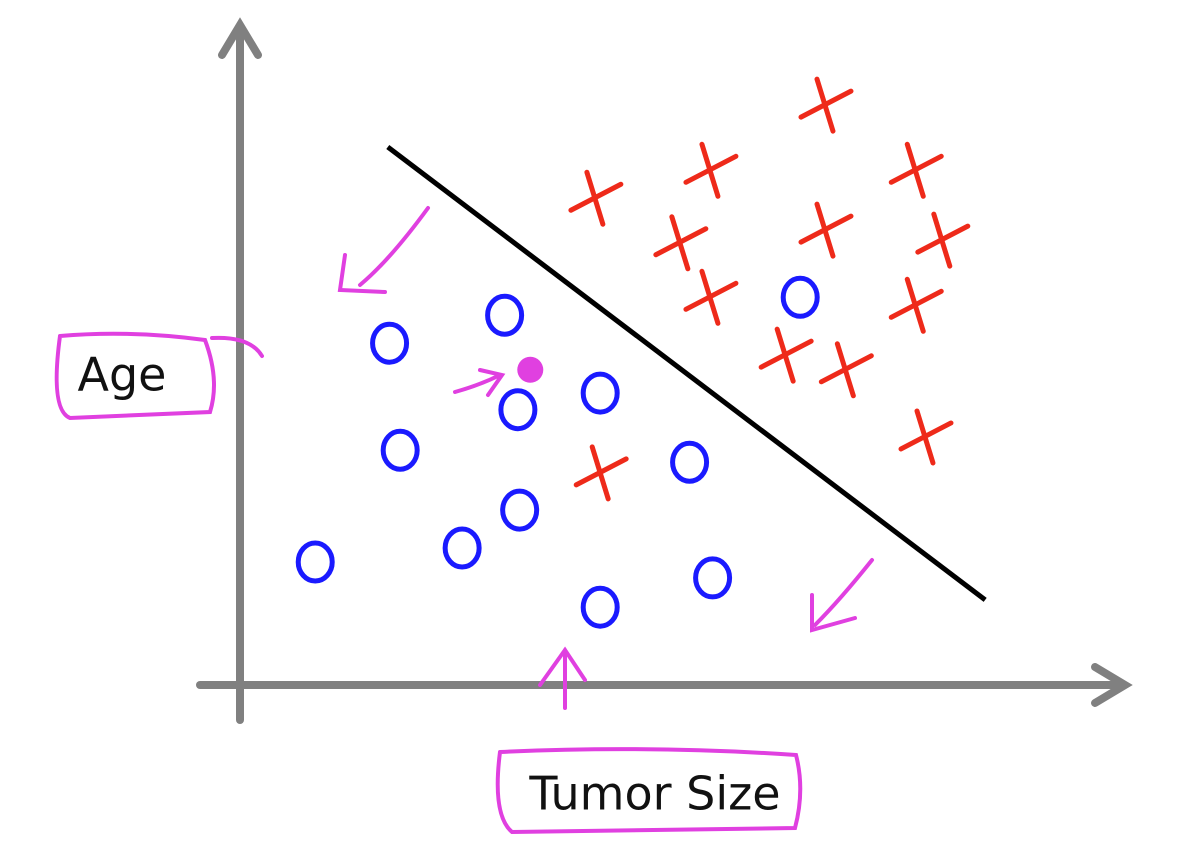 Image resolution: width=1184 pixels, height=864 pixels. I want to click on query-point, so click(530, 369).